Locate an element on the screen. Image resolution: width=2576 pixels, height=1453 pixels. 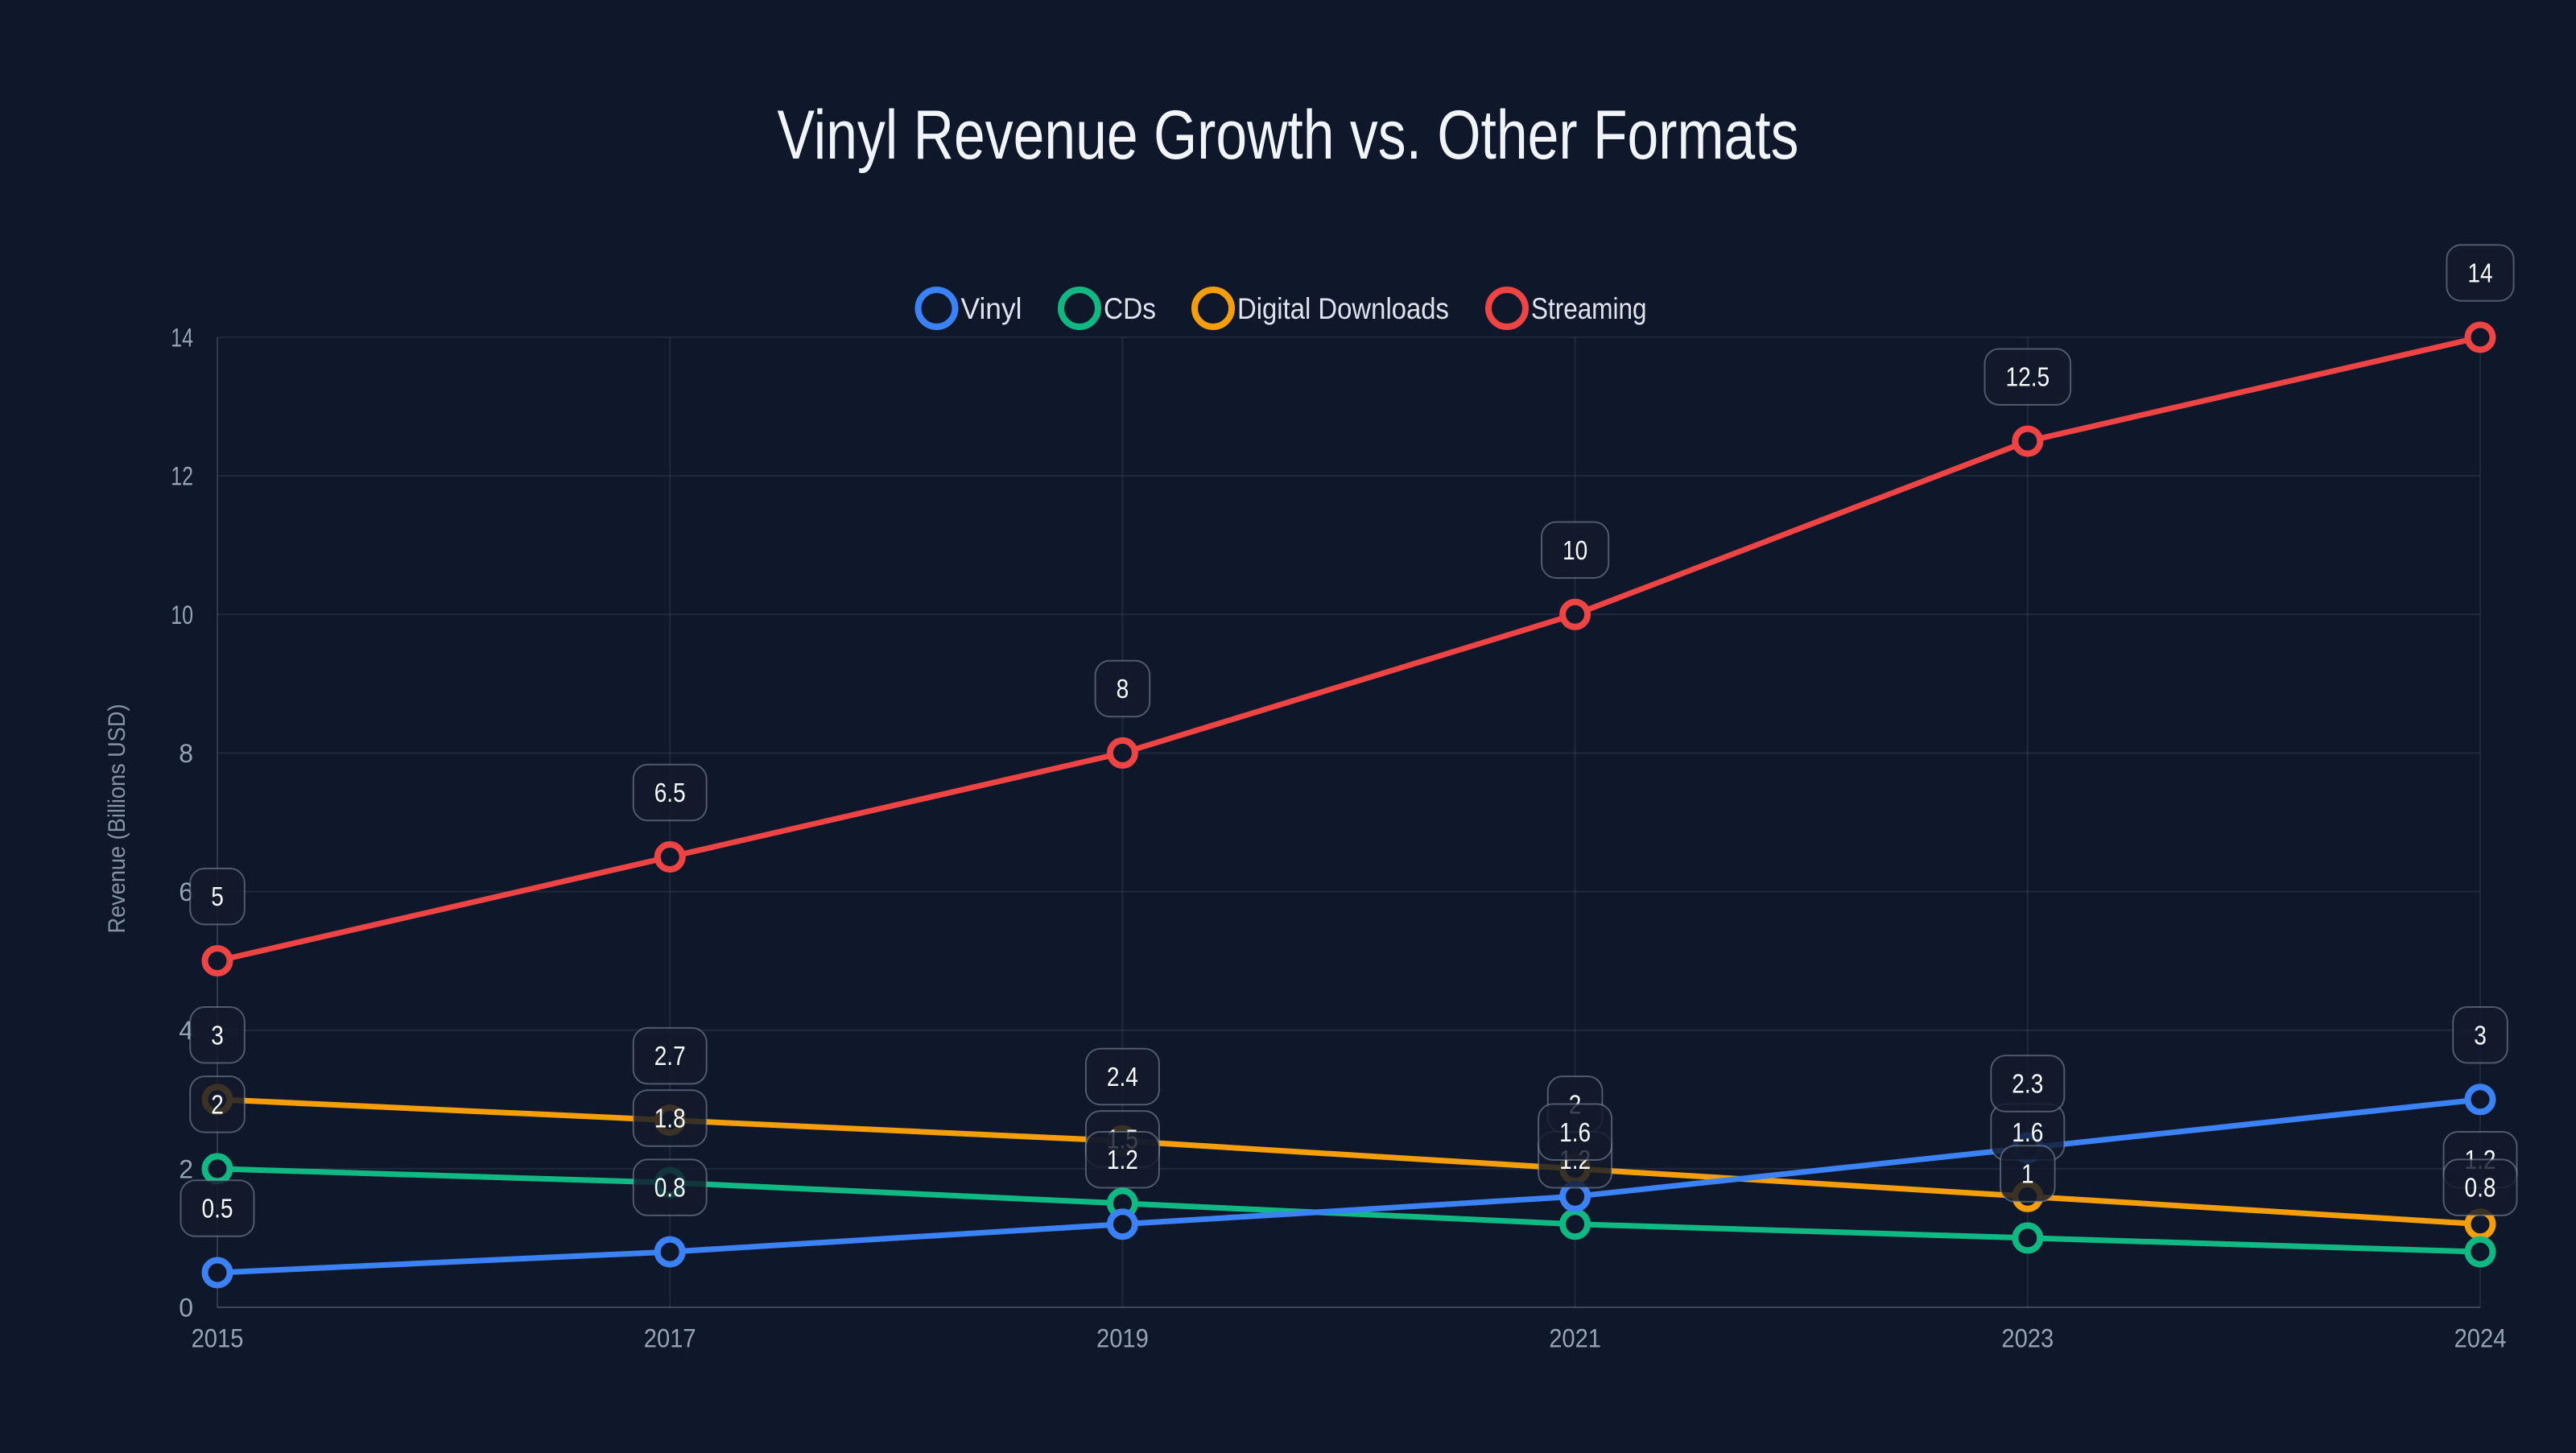
svg-text: 6 is located at coordinates (186, 891).